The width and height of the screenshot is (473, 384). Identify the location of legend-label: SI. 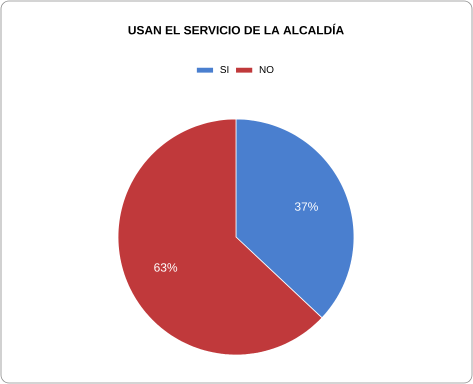
(224, 70).